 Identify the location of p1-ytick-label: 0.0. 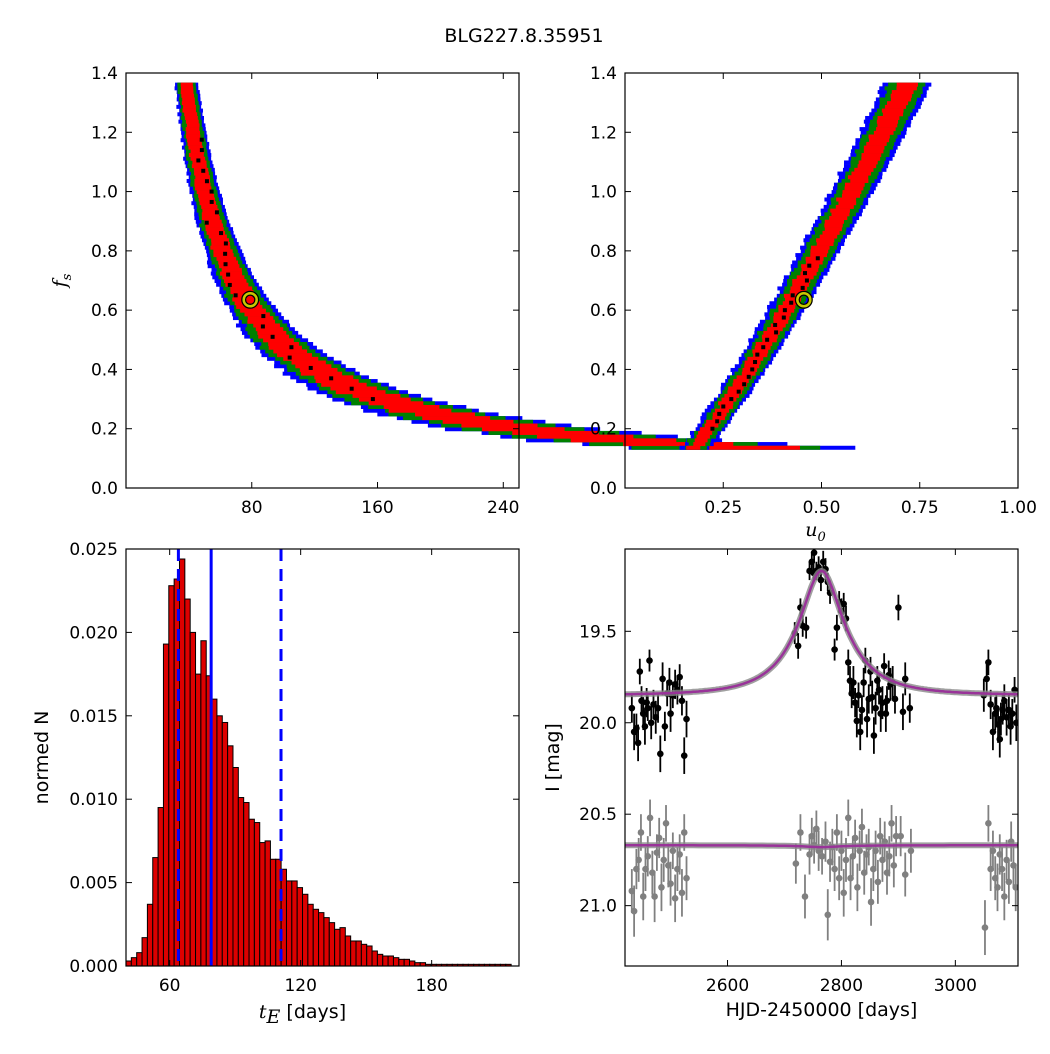
(603, 489).